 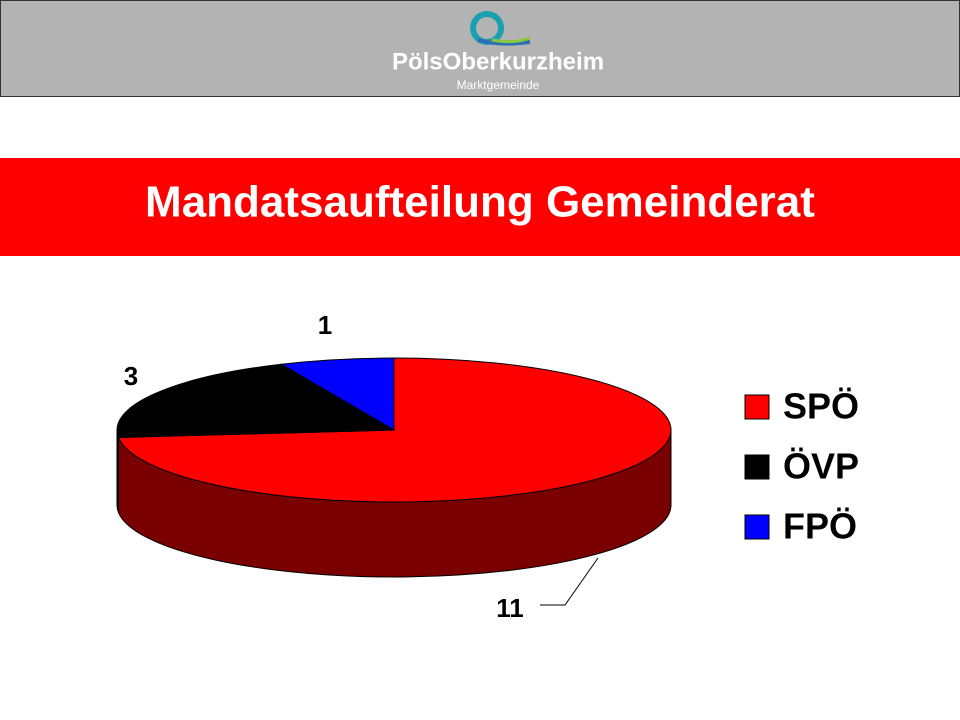 I want to click on legend-label: ÖVP, so click(x=821, y=466).